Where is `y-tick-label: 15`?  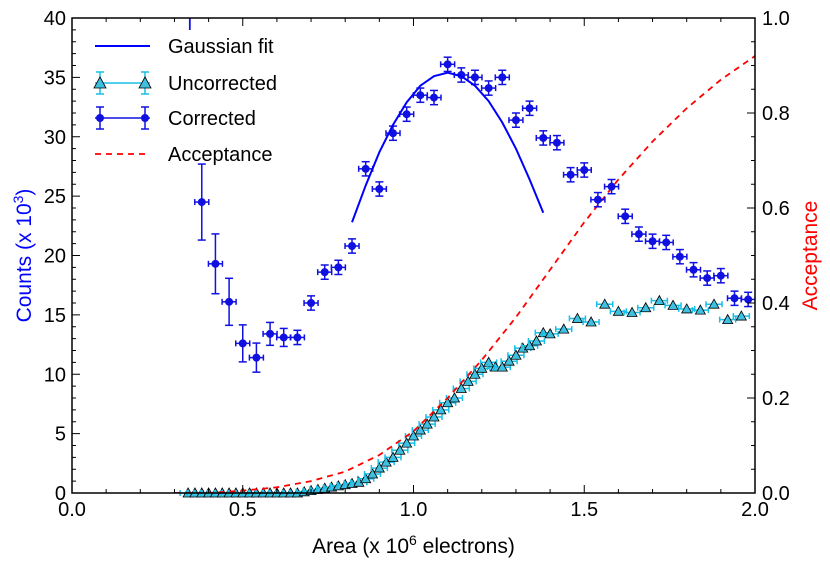
y-tick-label: 15 is located at coordinates (55, 316).